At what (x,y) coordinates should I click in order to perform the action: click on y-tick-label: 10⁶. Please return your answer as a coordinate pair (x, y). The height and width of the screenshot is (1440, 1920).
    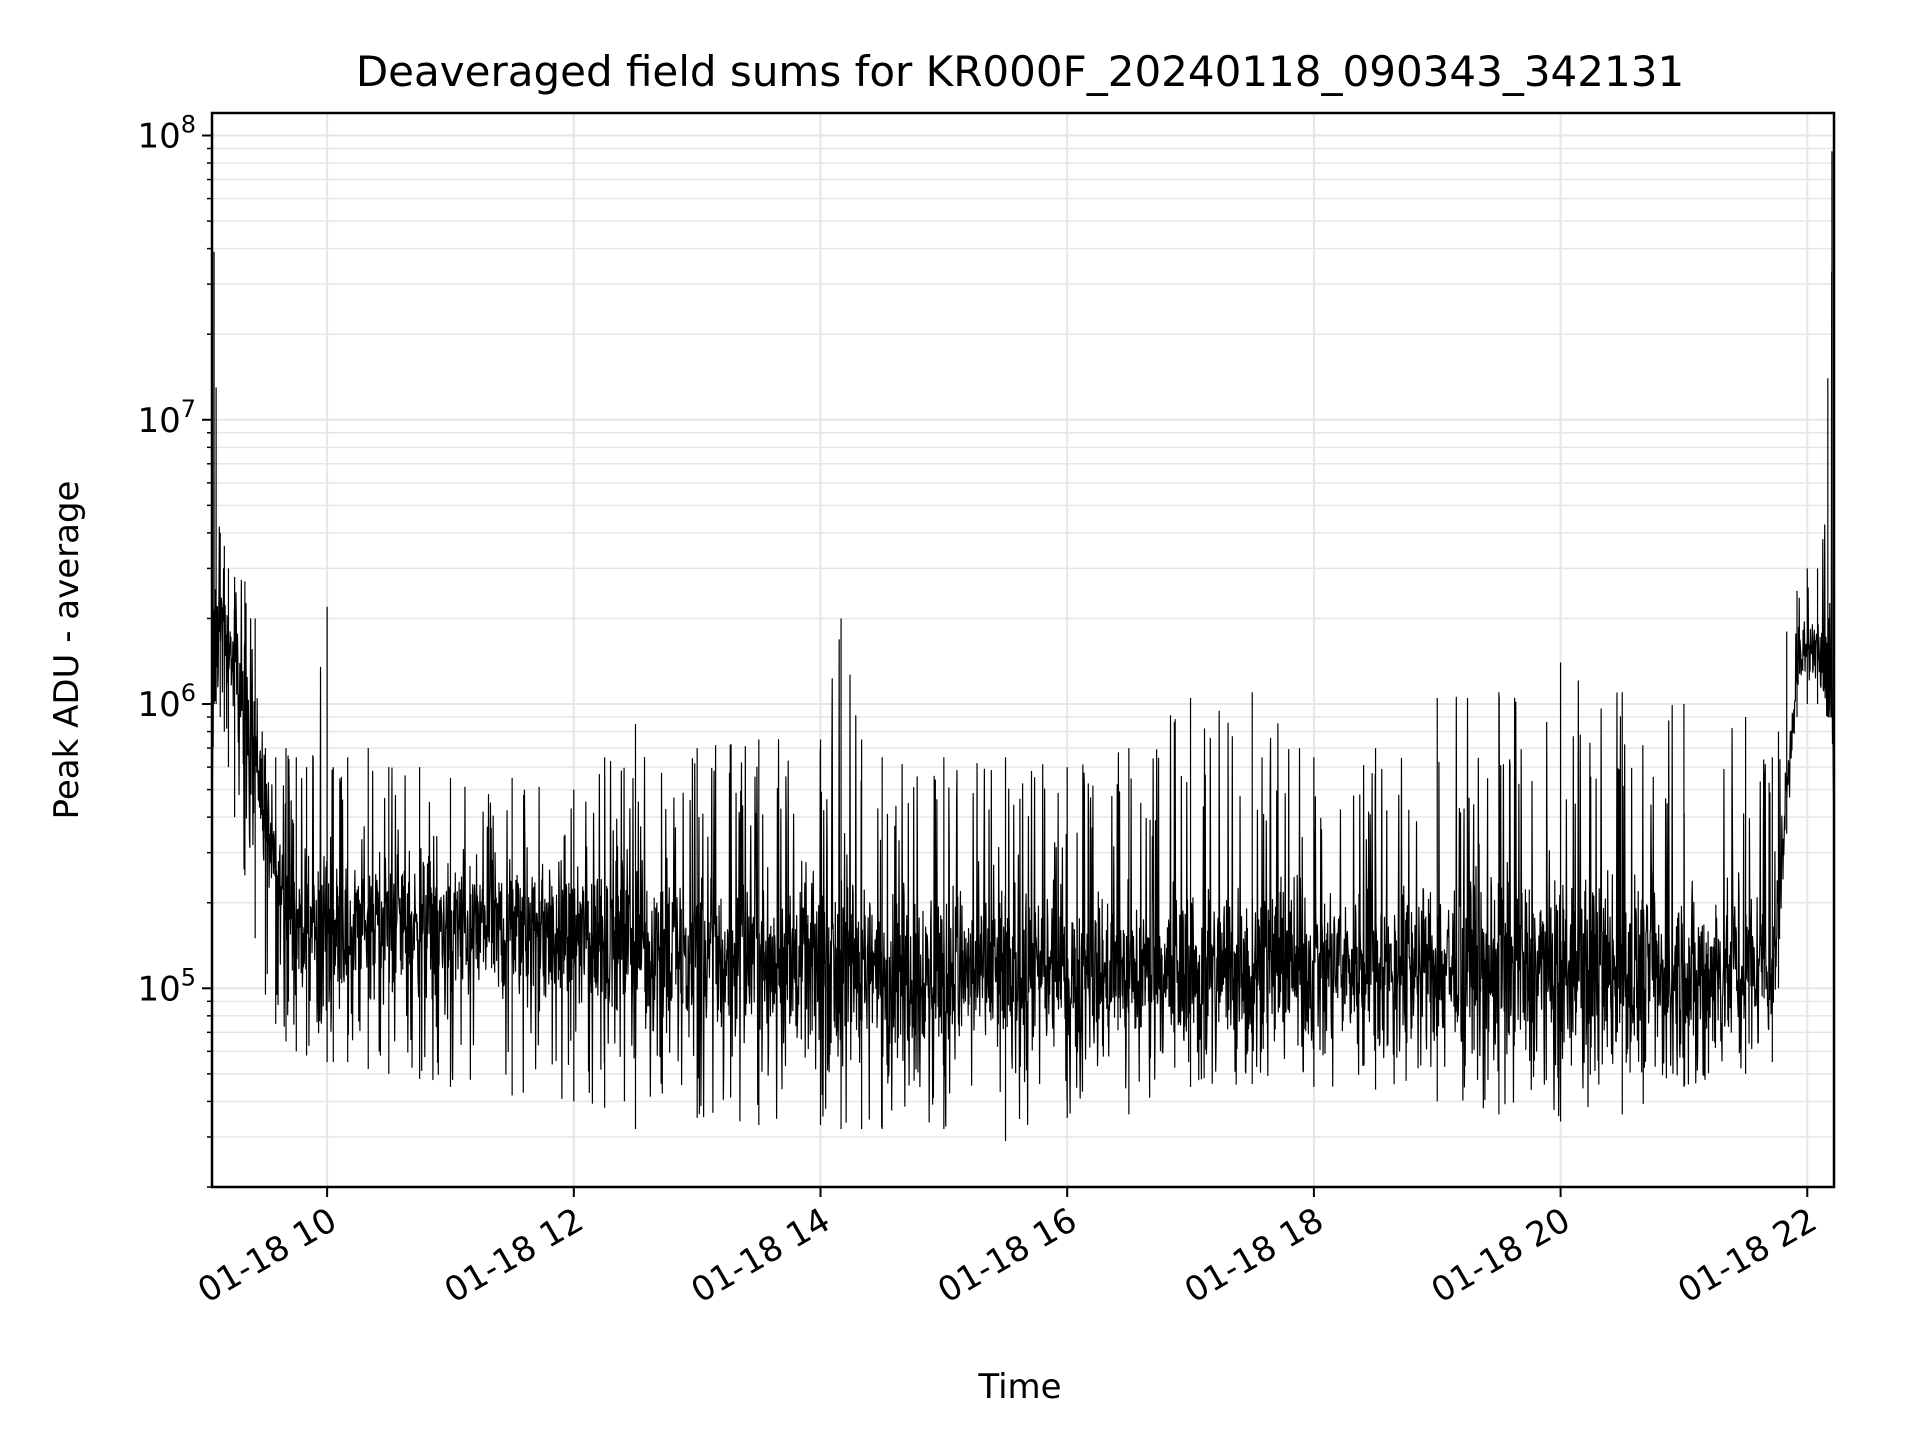
    Looking at the image, I should click on (166, 702).